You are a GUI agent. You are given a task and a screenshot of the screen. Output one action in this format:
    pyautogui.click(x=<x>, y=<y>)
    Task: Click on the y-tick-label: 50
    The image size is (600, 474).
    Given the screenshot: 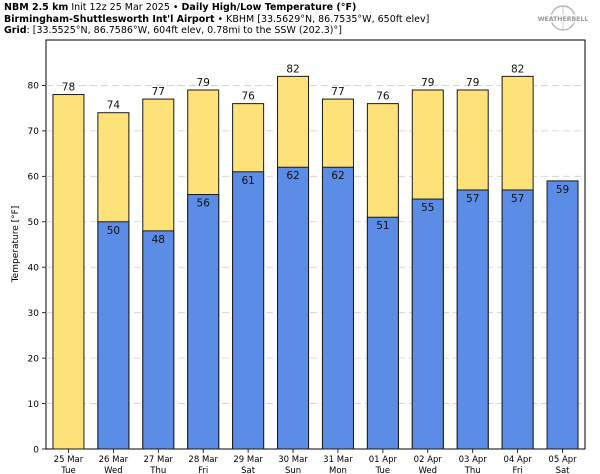 What is the action you would take?
    pyautogui.click(x=34, y=223)
    